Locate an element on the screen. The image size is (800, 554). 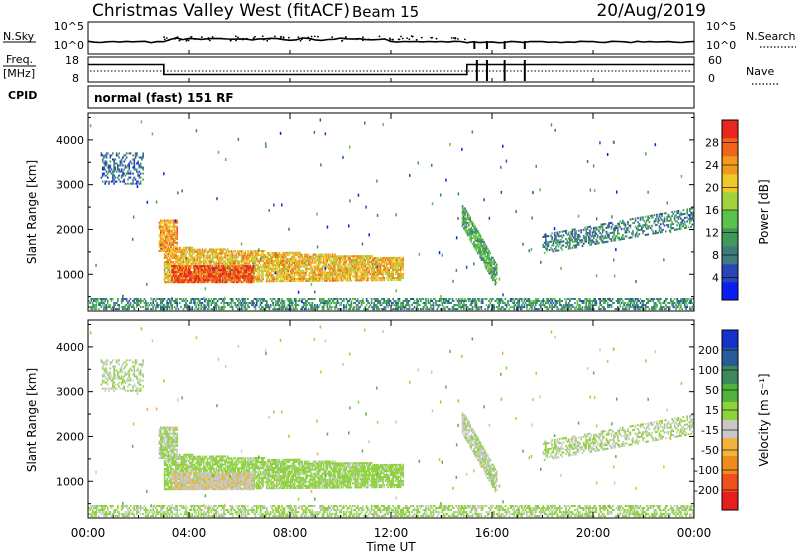
nsky-dot is located at coordinates (201, 37).